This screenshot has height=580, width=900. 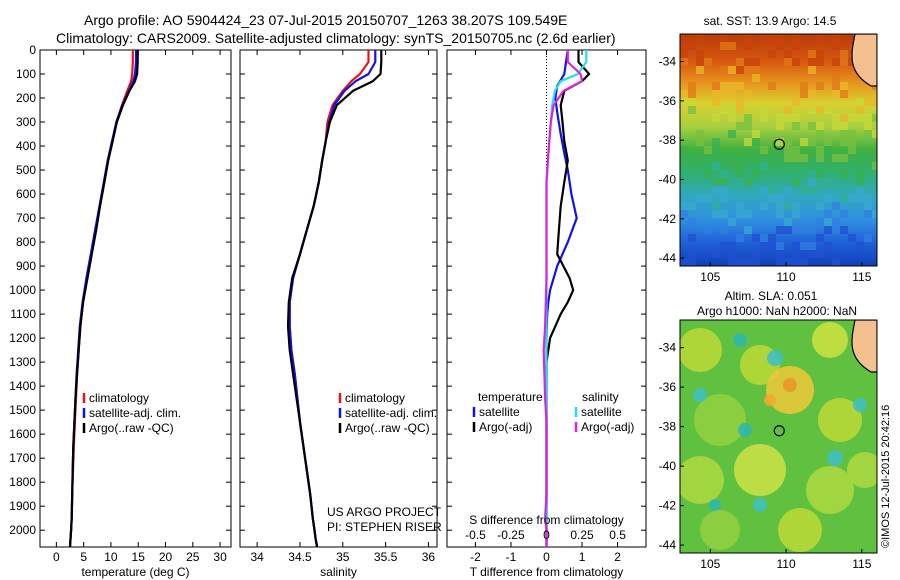 What do you see at coordinates (668, 545) in the screenshot?
I see `map-y-tick-label: -44` at bounding box center [668, 545].